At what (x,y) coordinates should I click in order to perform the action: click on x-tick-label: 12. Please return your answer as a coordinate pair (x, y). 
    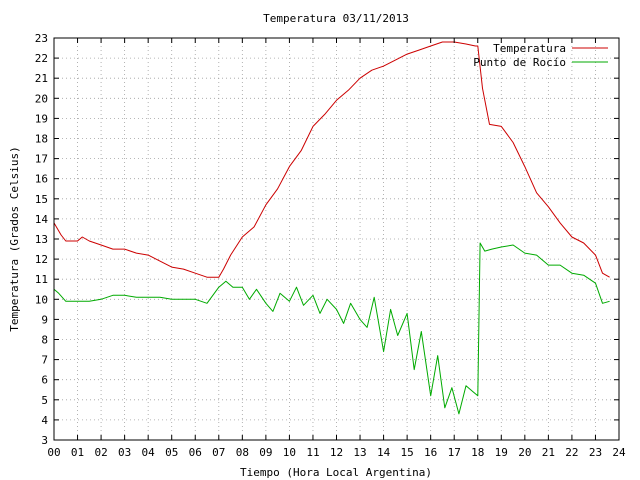
    Looking at the image, I should click on (336, 452).